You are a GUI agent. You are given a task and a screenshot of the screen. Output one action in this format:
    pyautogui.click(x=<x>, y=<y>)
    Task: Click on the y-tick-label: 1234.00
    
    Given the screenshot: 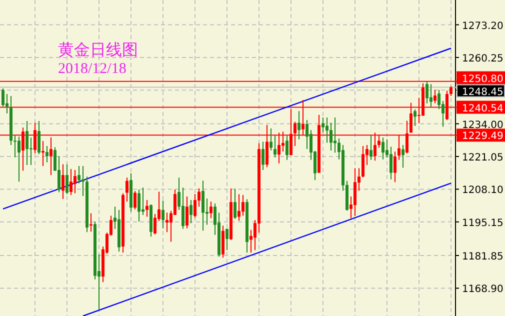 What is the action you would take?
    pyautogui.click(x=483, y=125)
    